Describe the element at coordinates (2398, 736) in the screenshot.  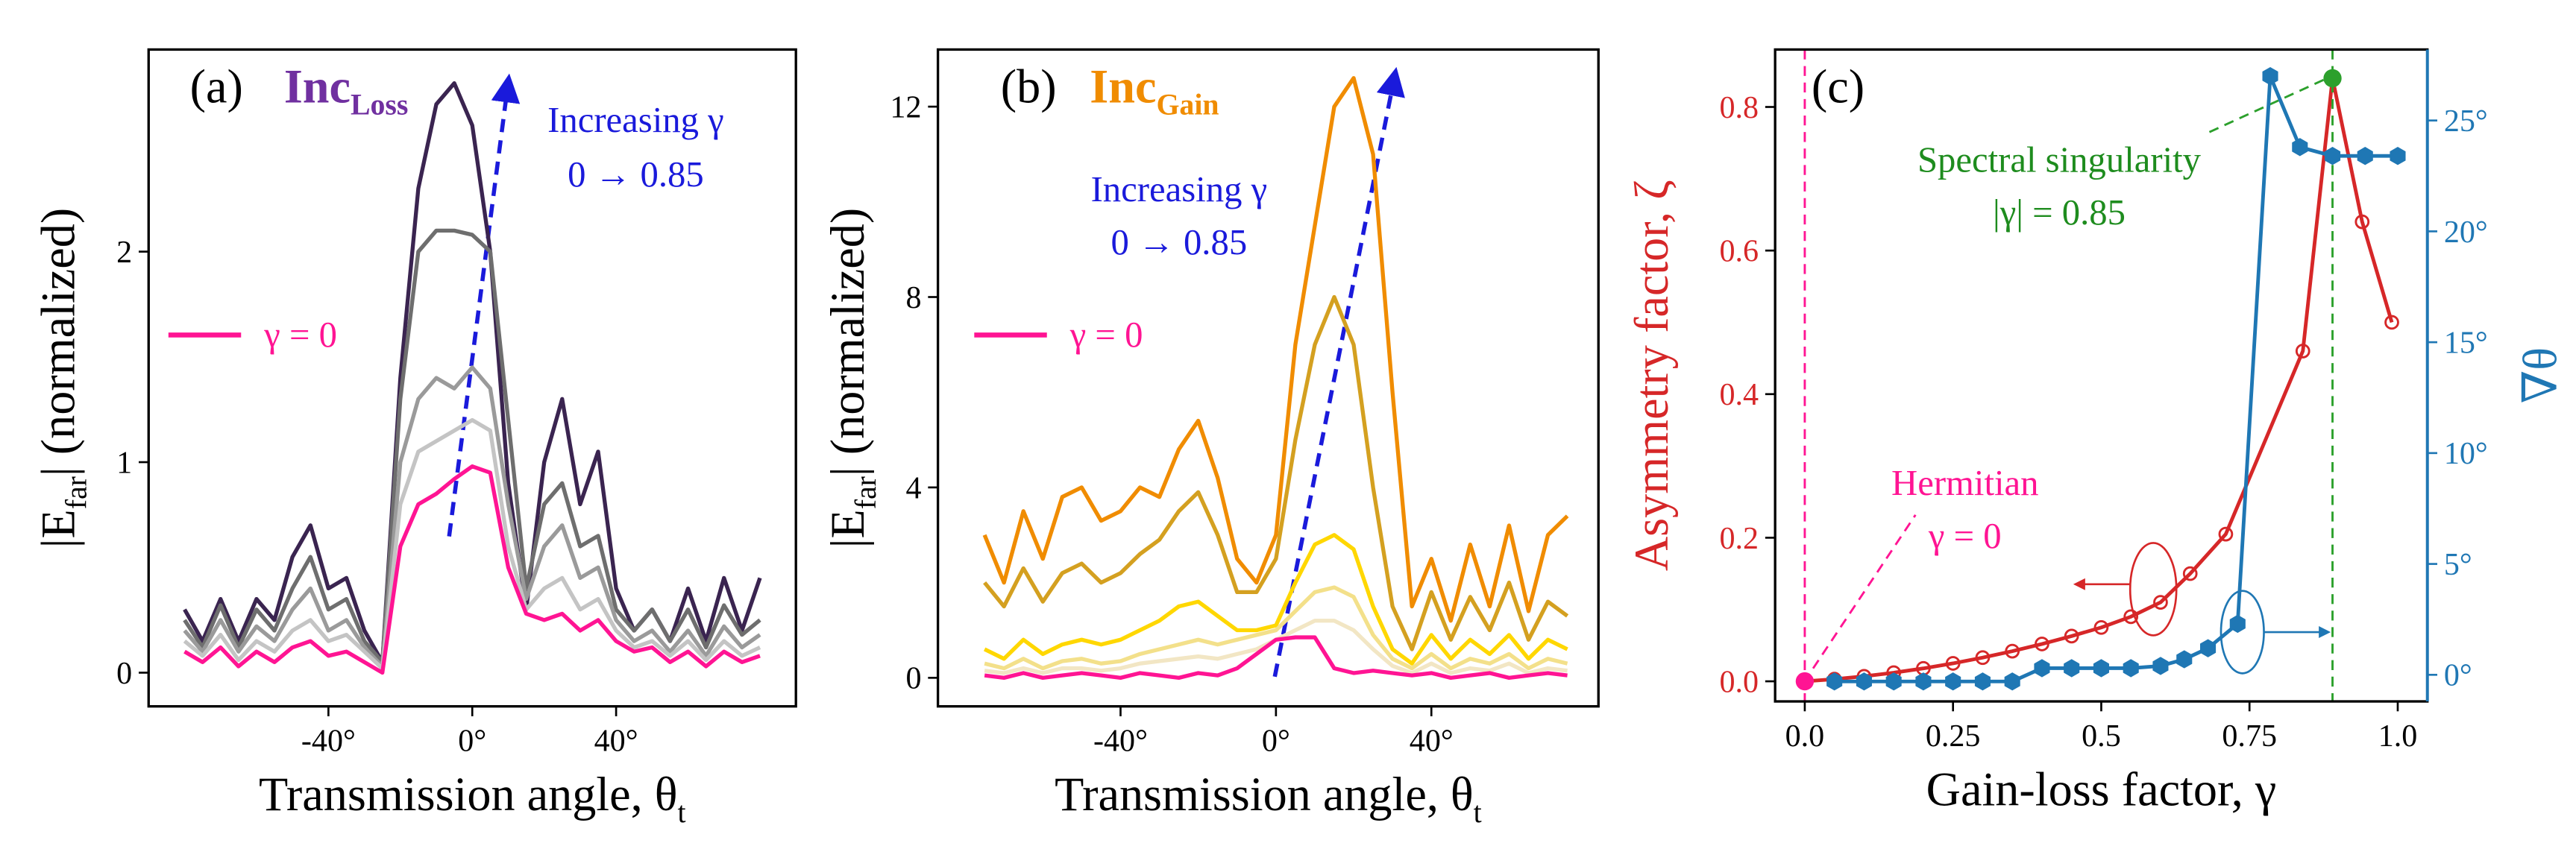
I see `x-tick-label: 1.0` at that location.